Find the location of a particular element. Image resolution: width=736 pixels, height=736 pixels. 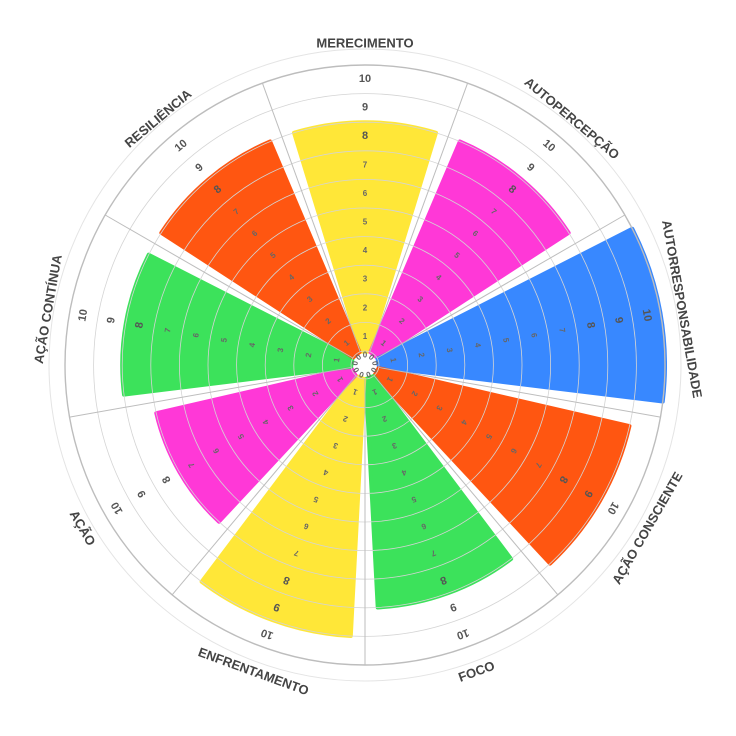

tick-label: 5 is located at coordinates (365, 222).